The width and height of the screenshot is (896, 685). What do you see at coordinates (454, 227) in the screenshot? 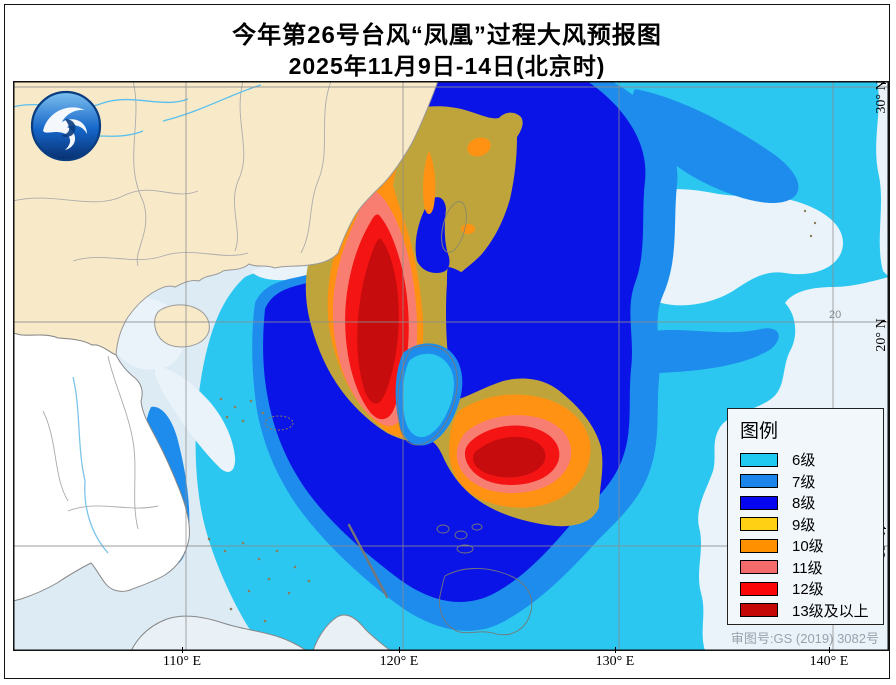
I see `taiwan-outline` at bounding box center [454, 227].